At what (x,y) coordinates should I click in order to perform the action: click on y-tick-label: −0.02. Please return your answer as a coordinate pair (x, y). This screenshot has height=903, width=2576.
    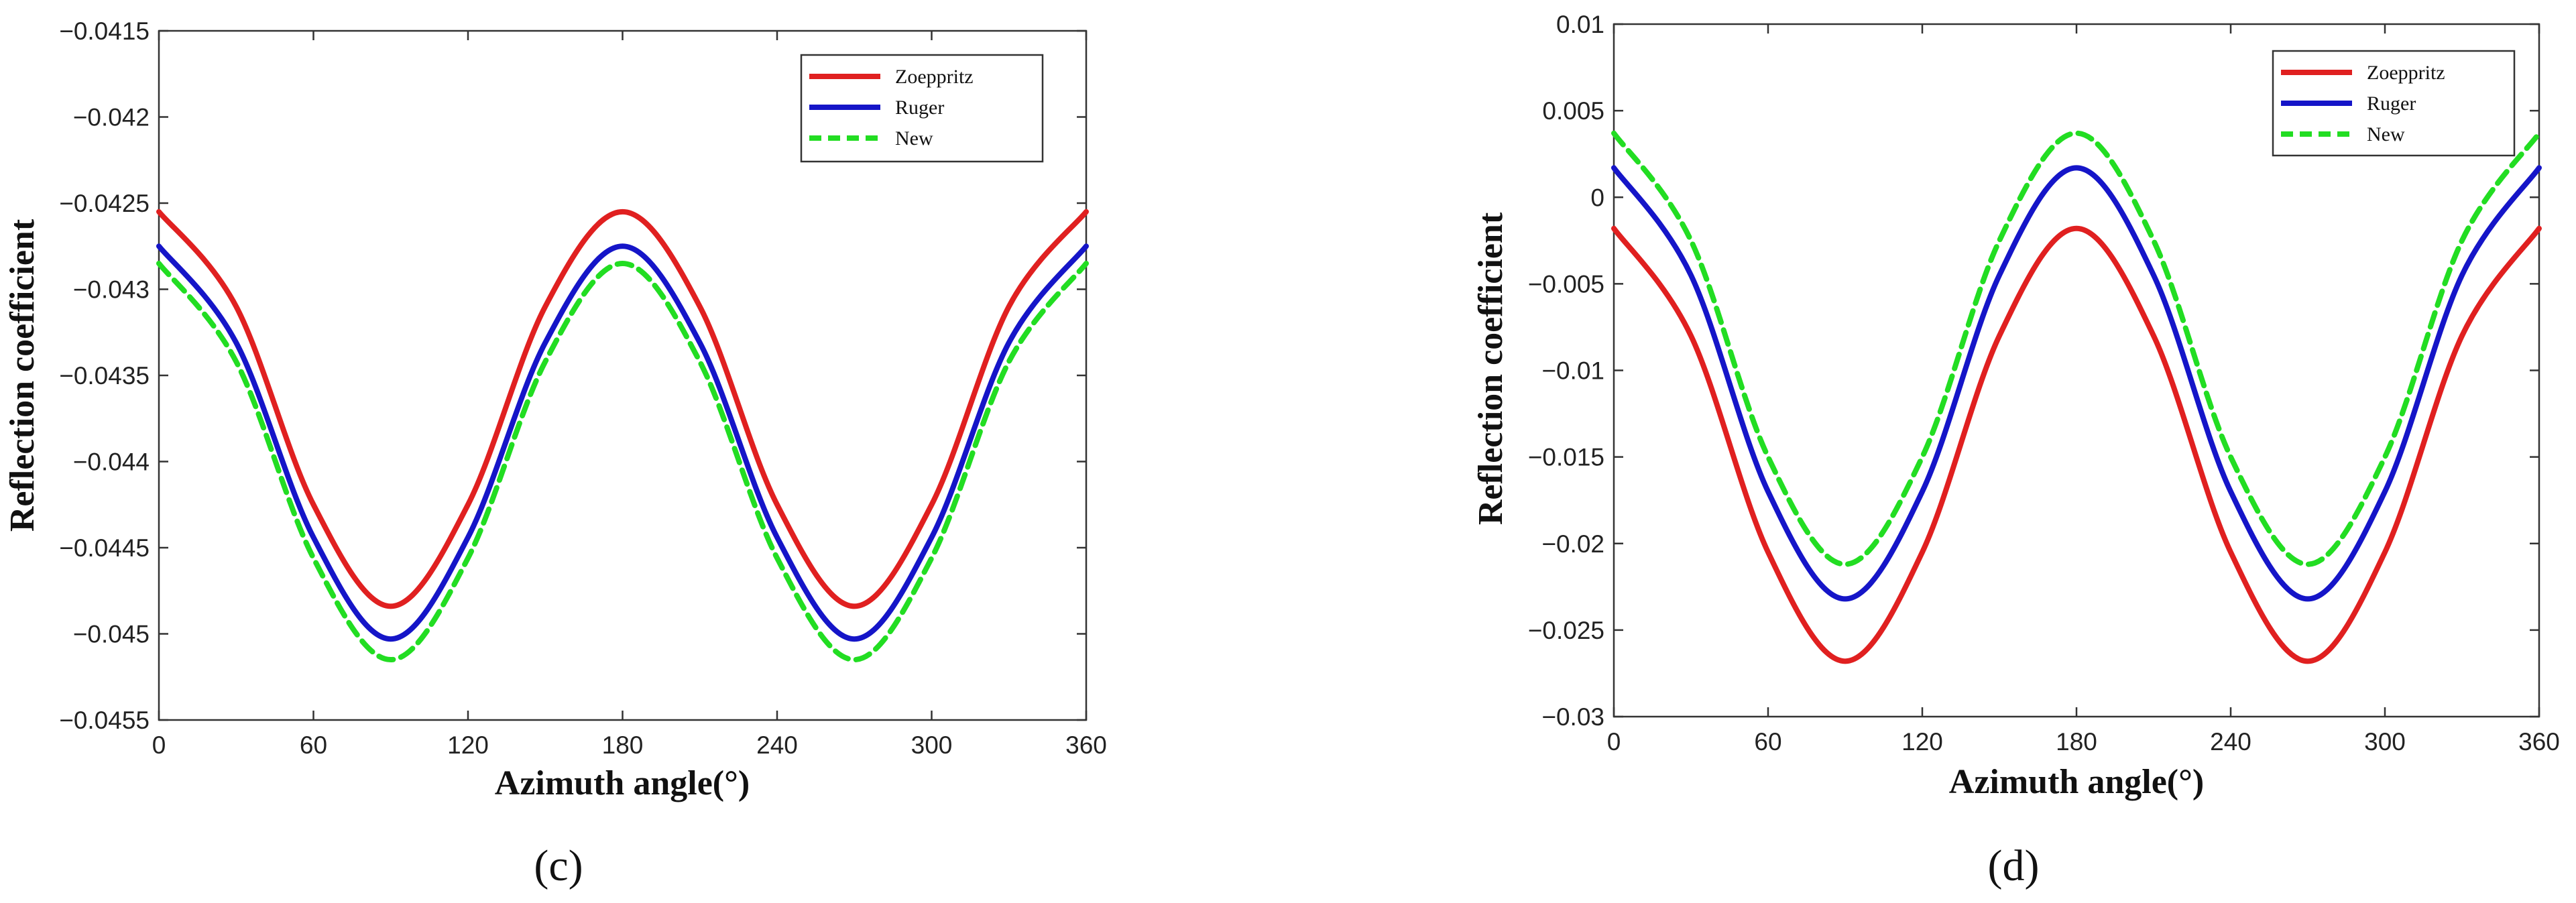
    Looking at the image, I should click on (1572, 544).